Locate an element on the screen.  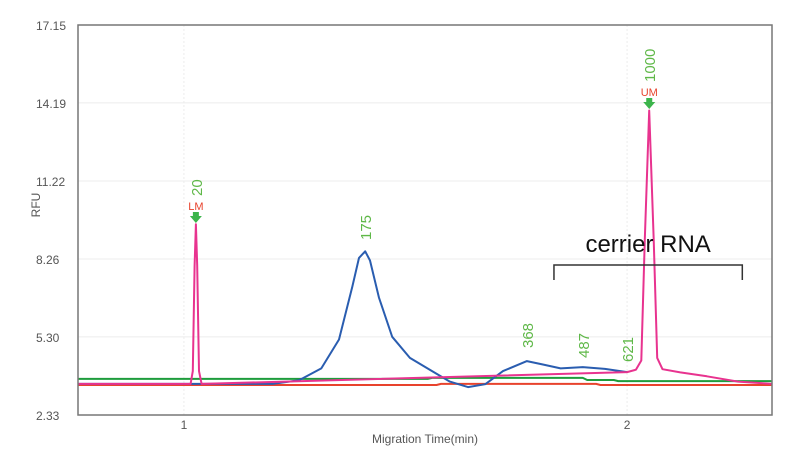
y-tick-label: 8.26 is located at coordinates (48, 260).